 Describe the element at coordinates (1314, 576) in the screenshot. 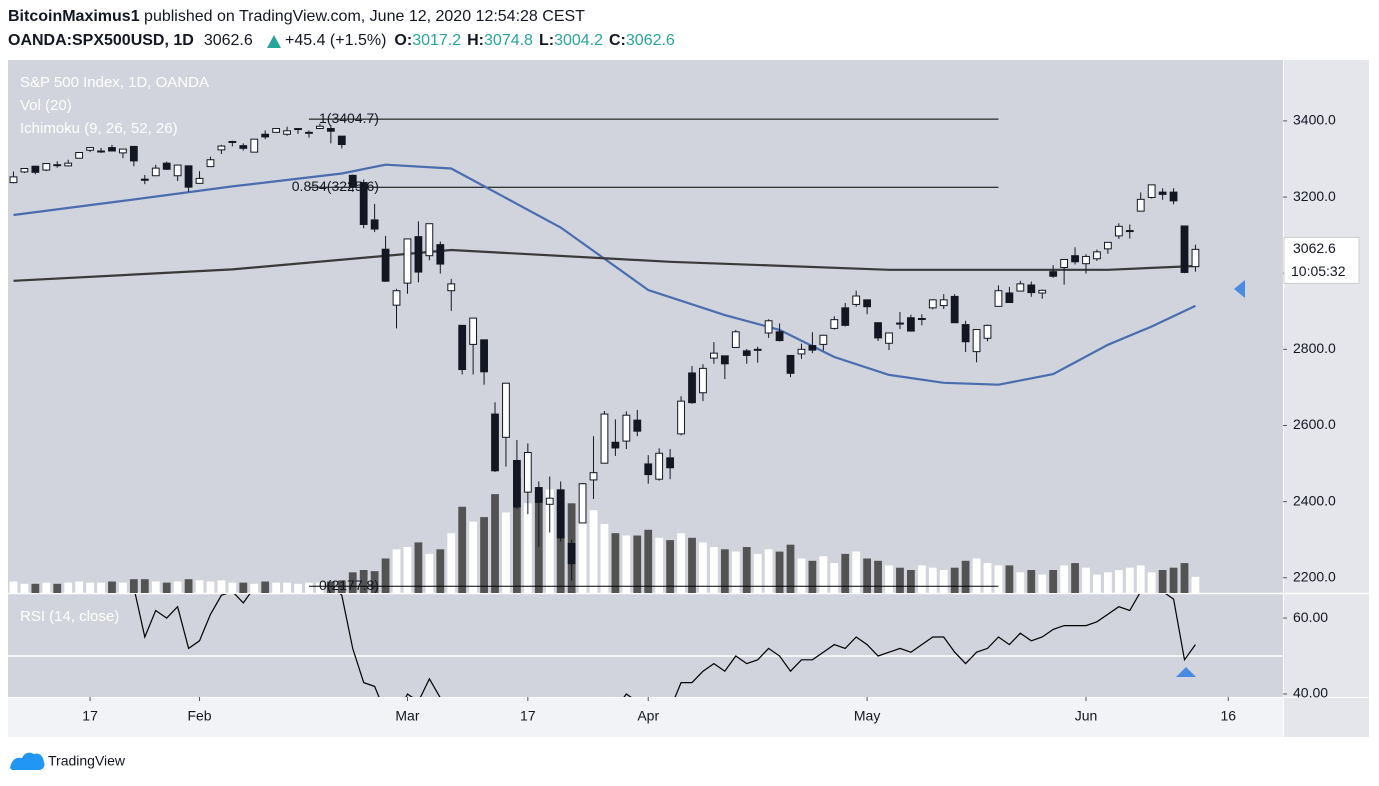

I see `y-tick-label: 2200.0` at that location.